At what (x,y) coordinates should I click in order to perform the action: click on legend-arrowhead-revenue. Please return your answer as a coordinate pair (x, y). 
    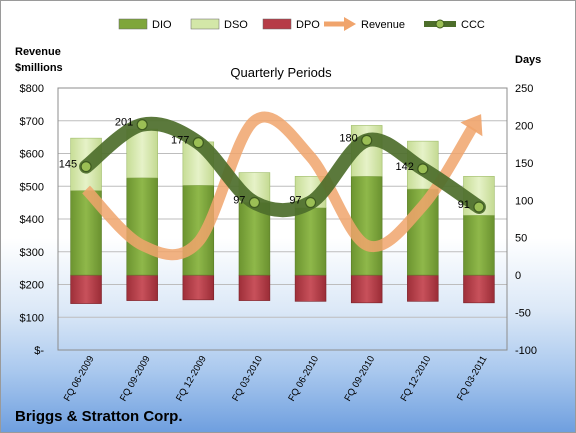
    Looking at the image, I should click on (350, 24).